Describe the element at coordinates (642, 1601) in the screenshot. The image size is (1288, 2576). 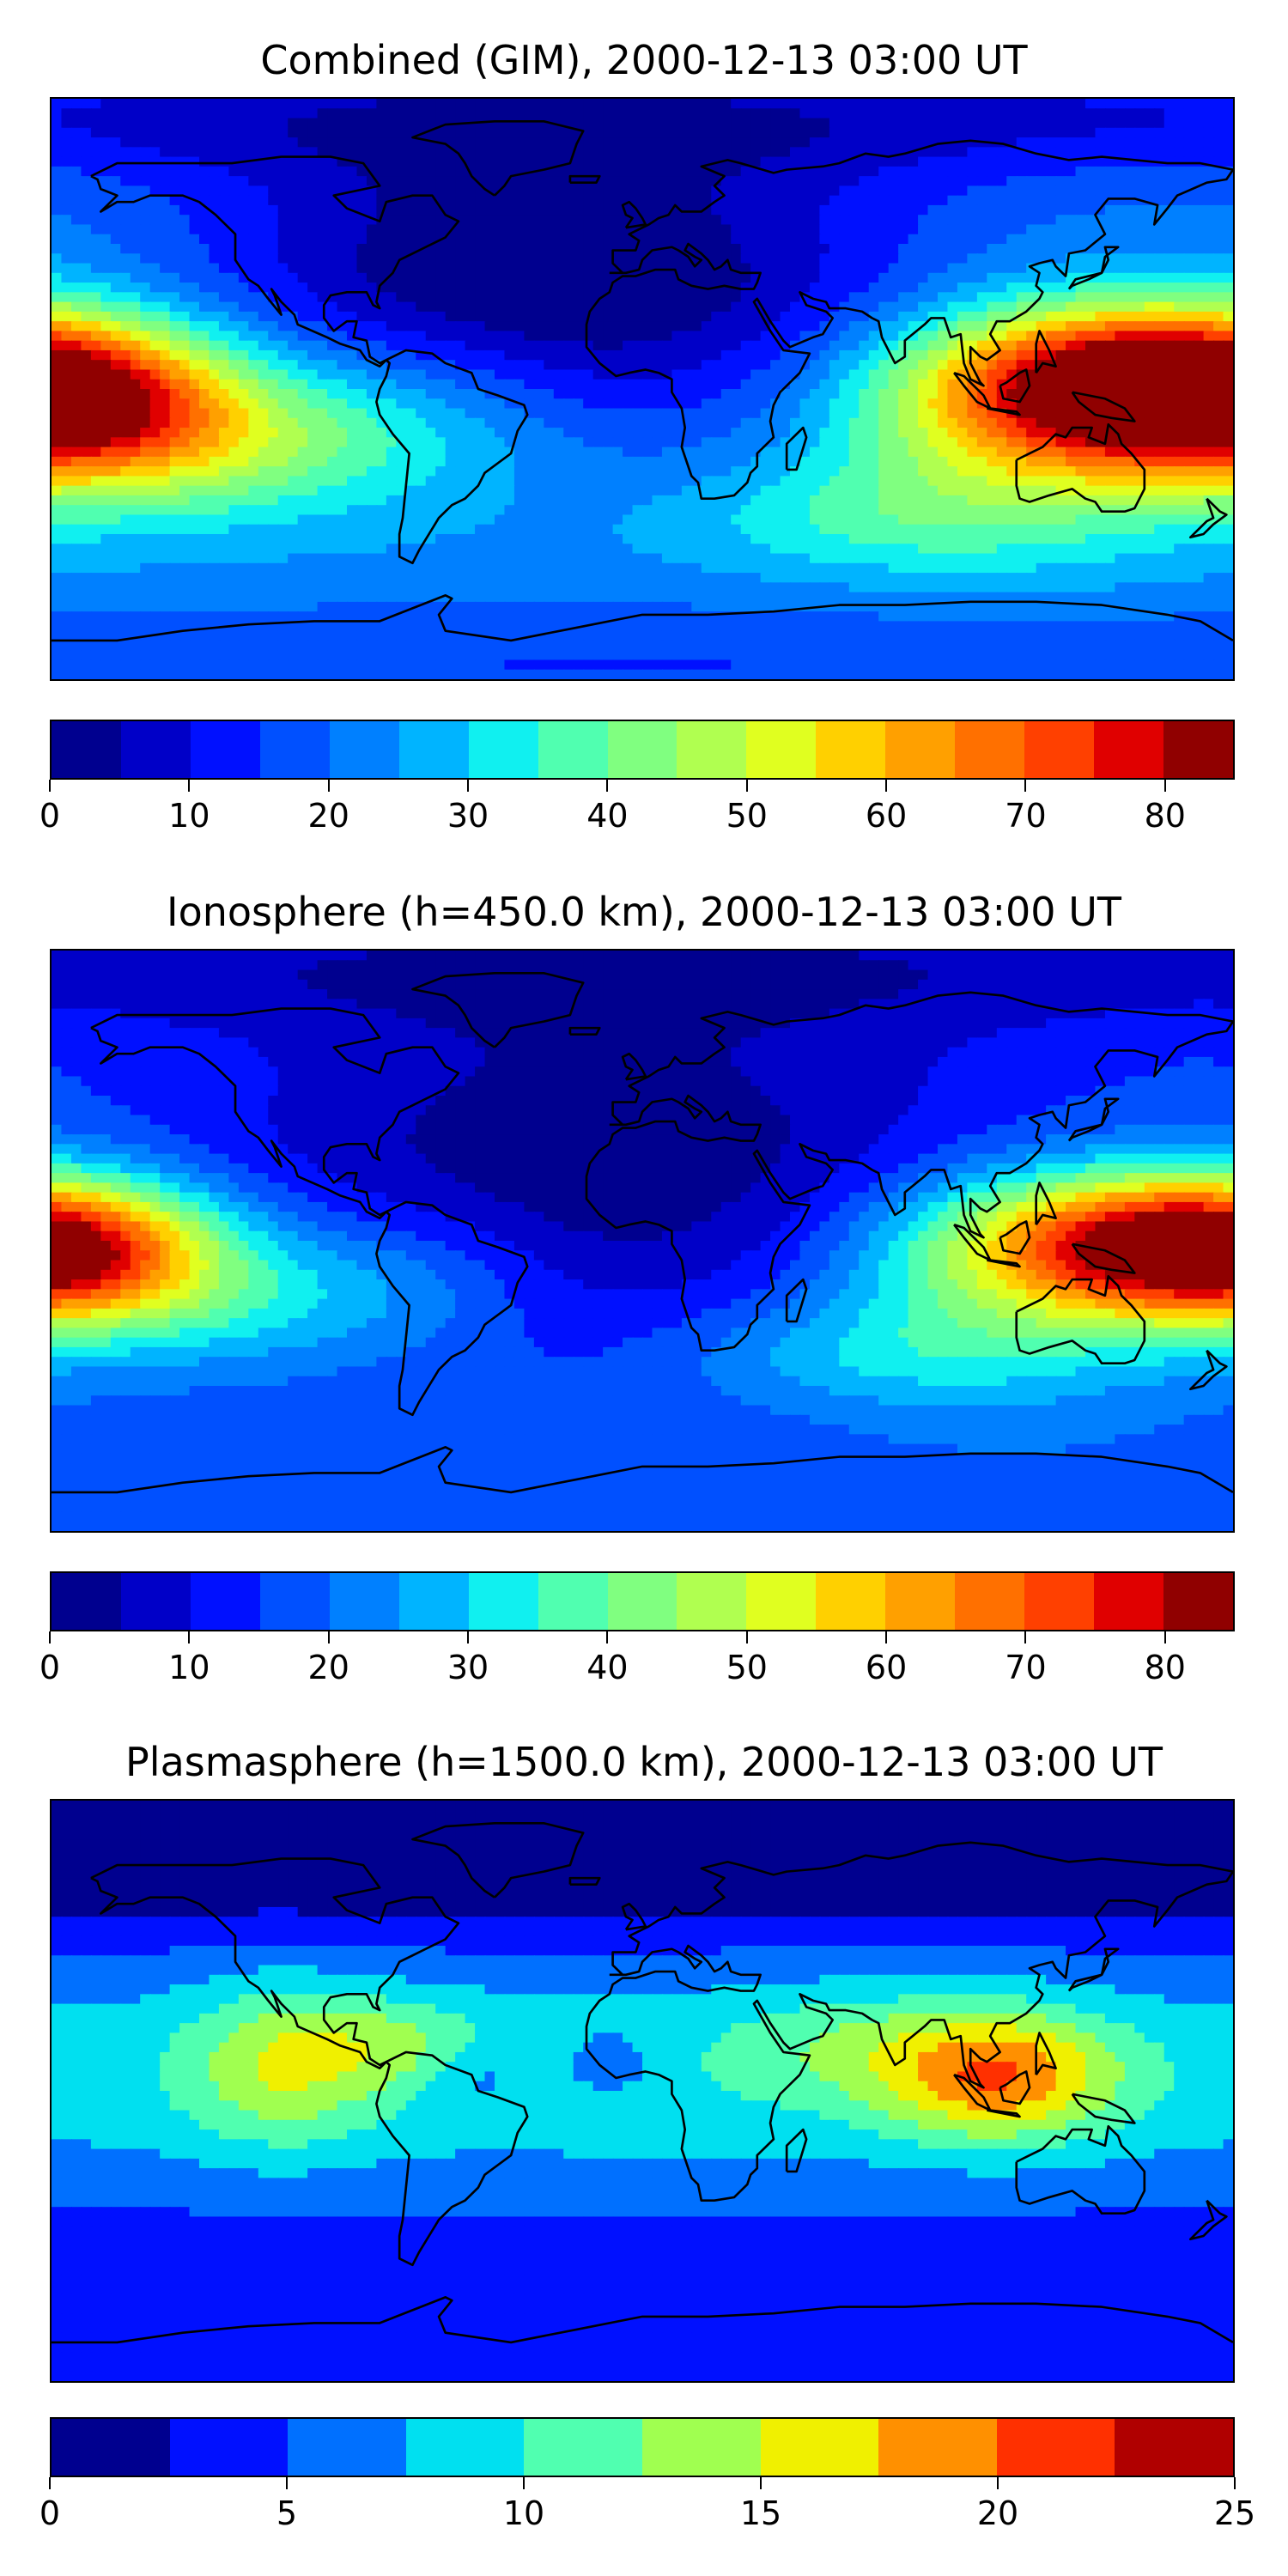
I see `colorbar-ionosphere` at that location.